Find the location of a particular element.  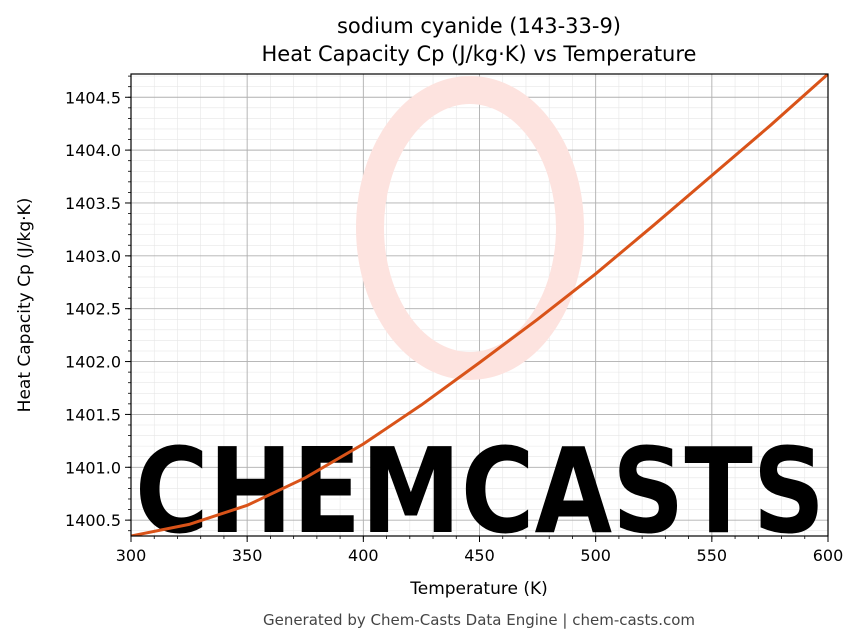

x-axis: 300 350 400 450 500 550 600 is located at coordinates (480, 550).